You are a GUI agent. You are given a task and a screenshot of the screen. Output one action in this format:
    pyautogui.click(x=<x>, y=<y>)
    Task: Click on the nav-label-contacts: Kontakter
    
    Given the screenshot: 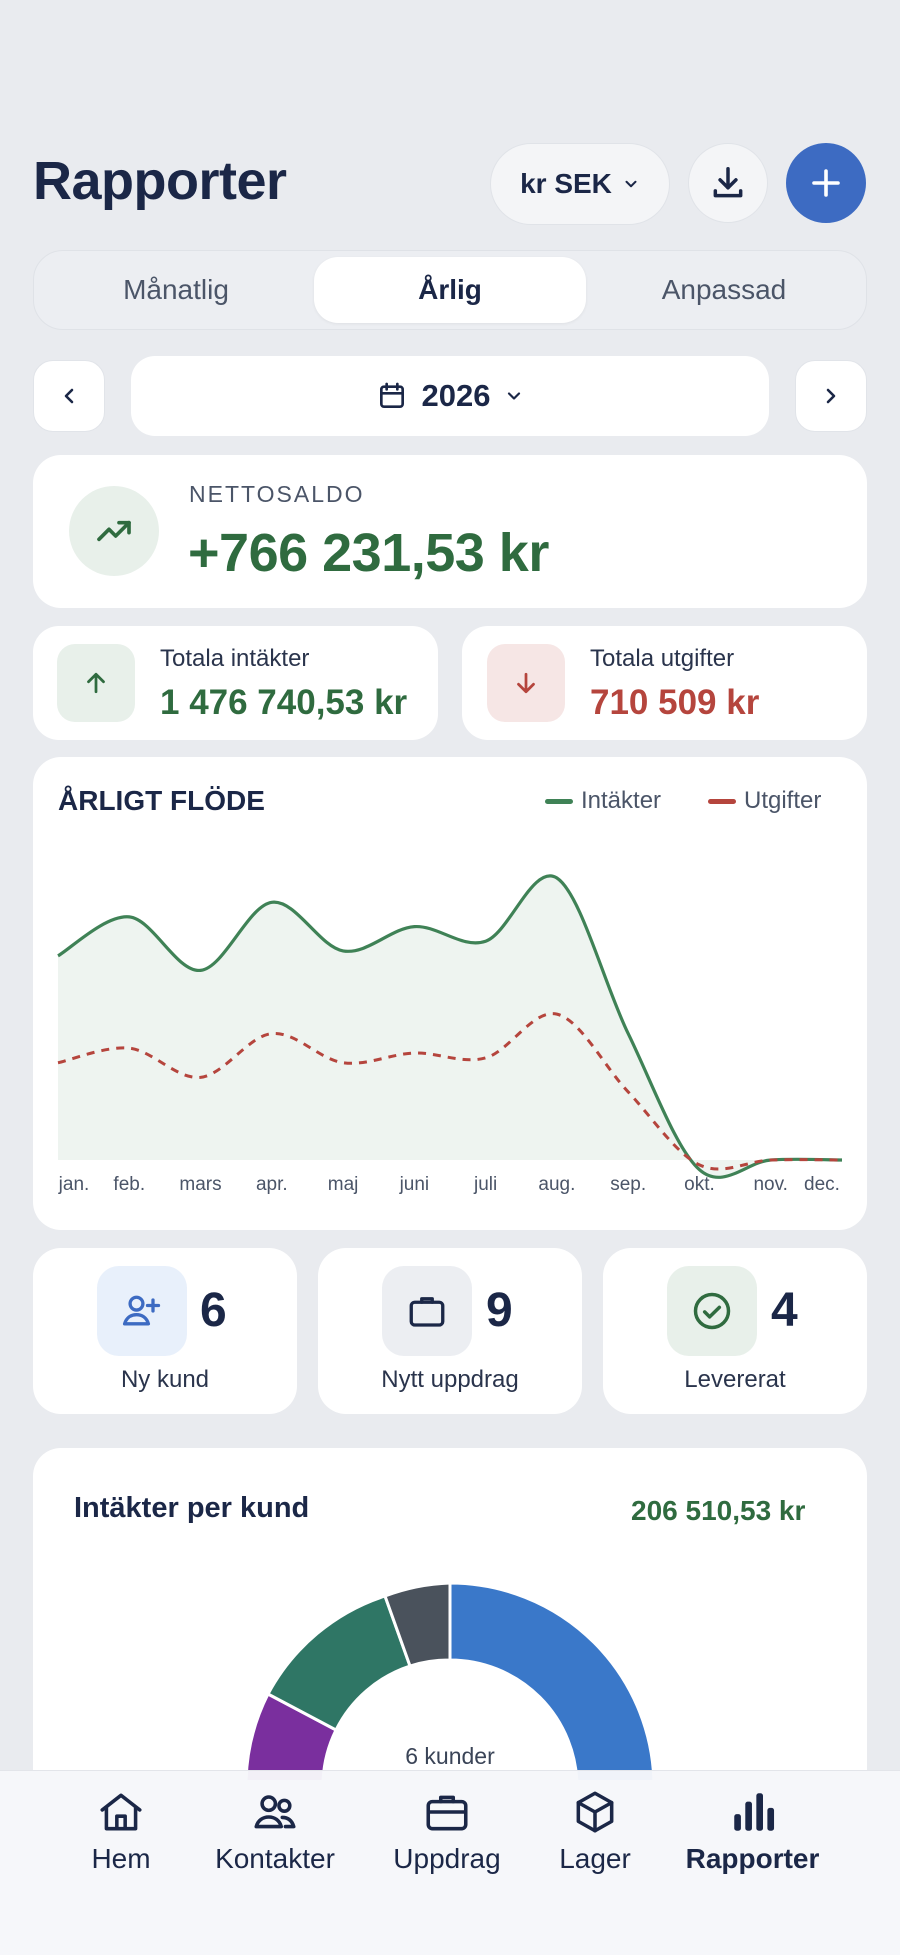 What is the action you would take?
    pyautogui.click(x=275, y=1858)
    